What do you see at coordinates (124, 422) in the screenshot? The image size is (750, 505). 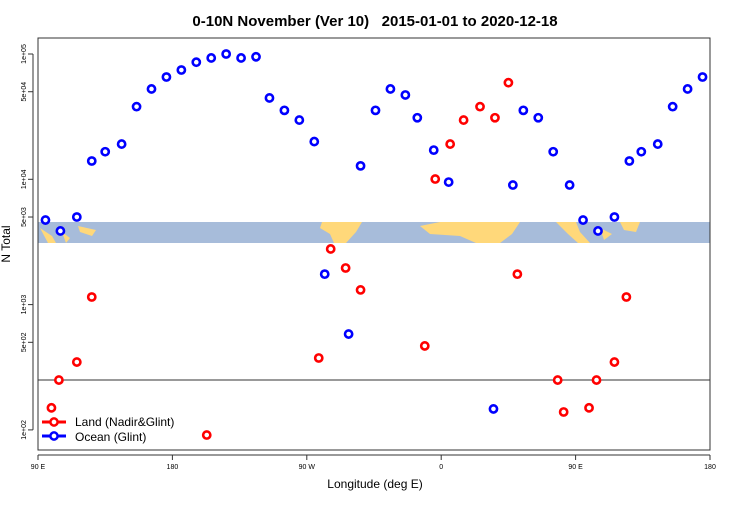 I see `legend-land-label: Land (Nadir&Glint)` at bounding box center [124, 422].